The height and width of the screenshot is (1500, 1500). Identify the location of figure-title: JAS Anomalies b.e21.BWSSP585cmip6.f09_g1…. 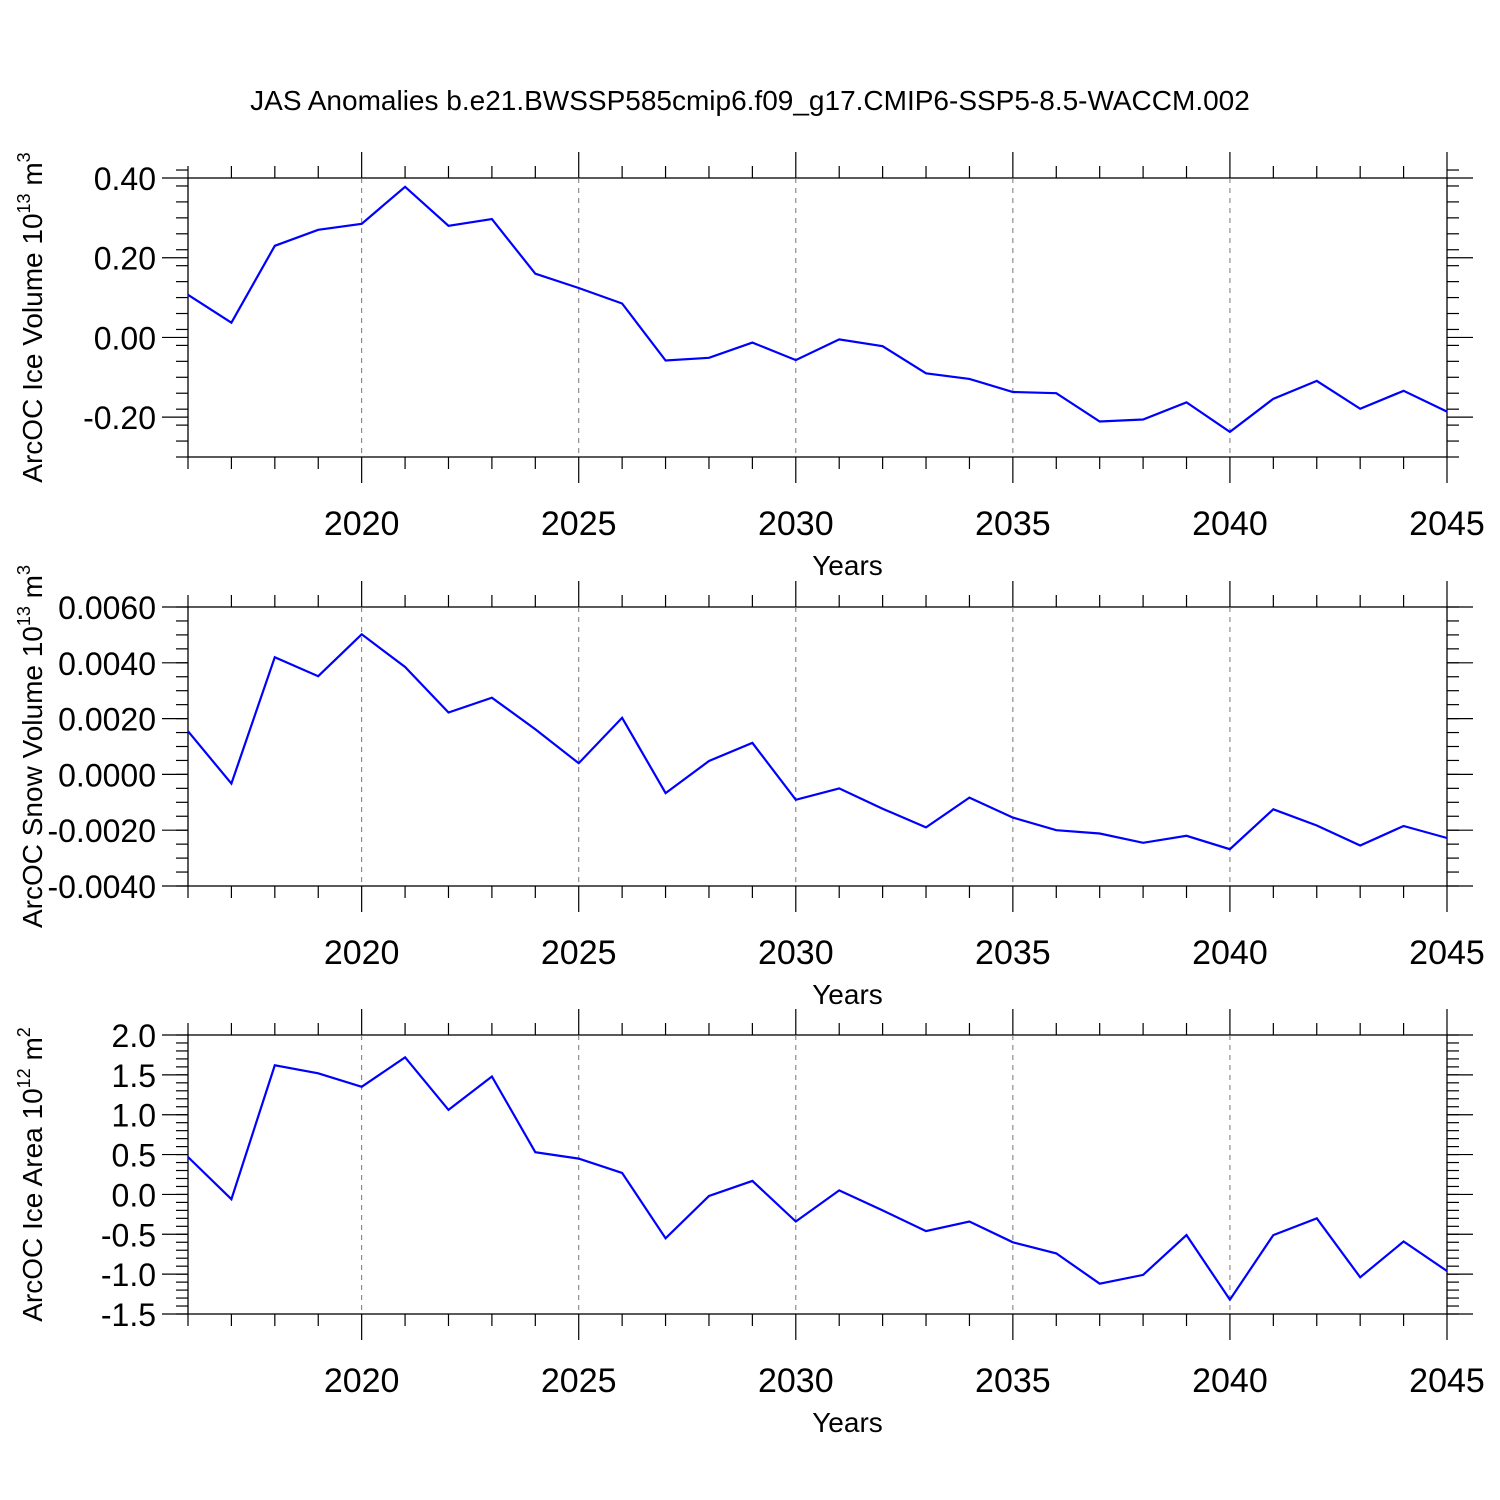
(750, 100).